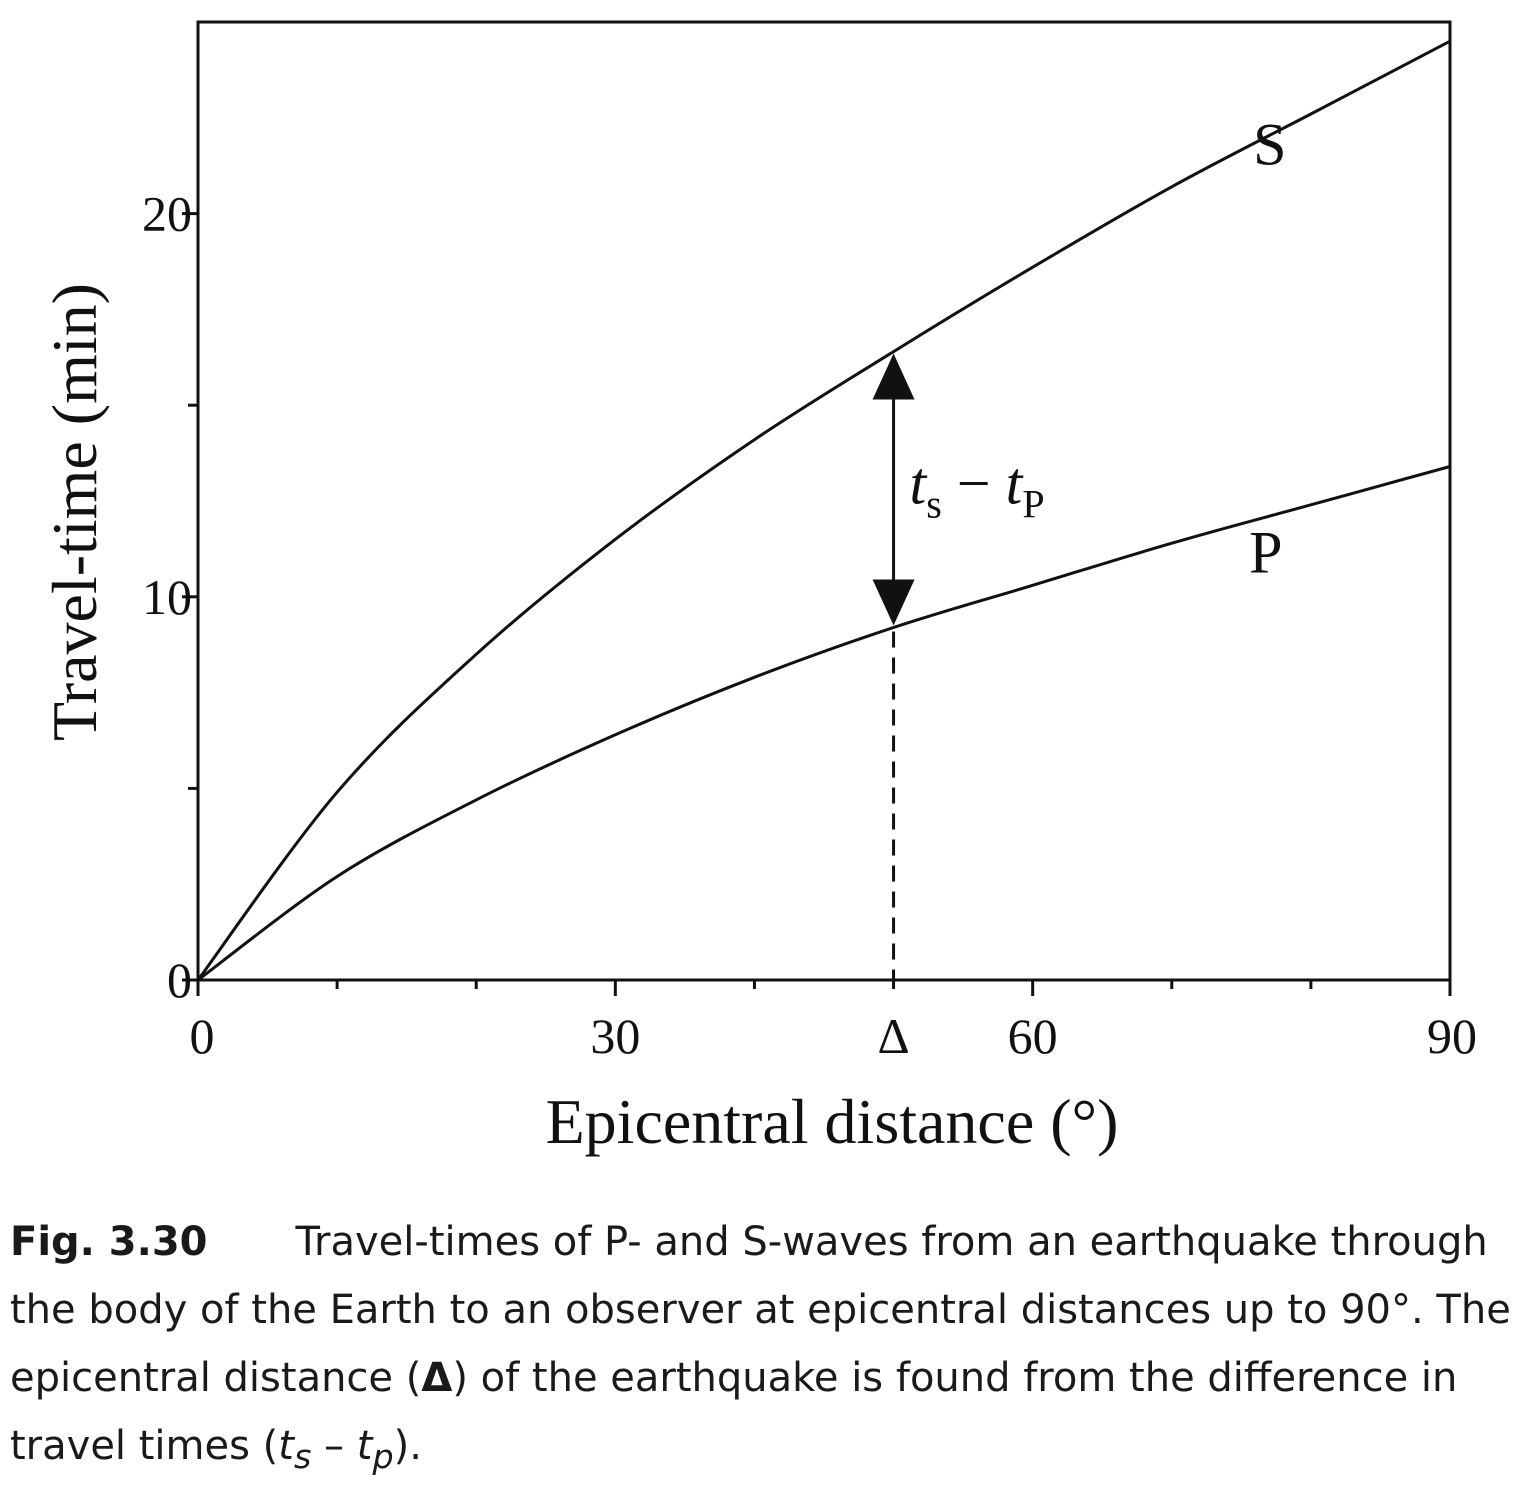 This screenshot has width=1538, height=1491. I want to click on x-tick-label: 30, so click(615, 1036).